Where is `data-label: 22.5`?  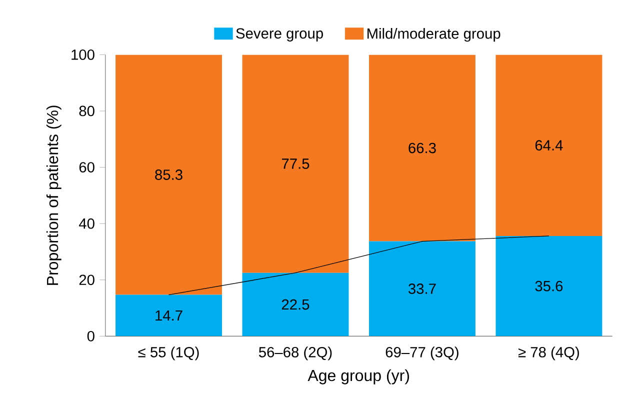 data-label: 22.5 is located at coordinates (296, 304).